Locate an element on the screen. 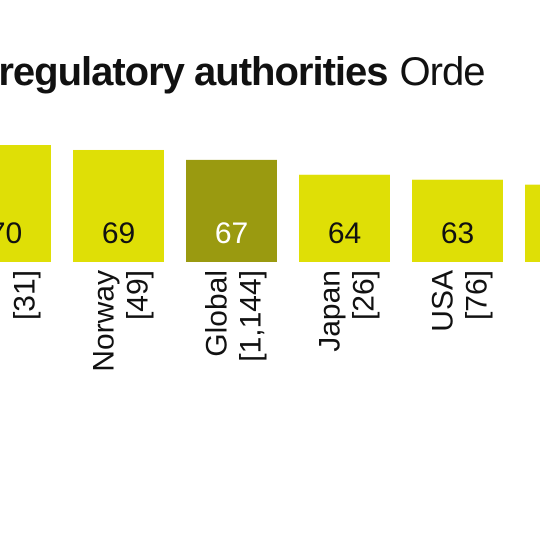 This screenshot has width=540, height=540. bar-value-label-0: 70 is located at coordinates (11, 233).